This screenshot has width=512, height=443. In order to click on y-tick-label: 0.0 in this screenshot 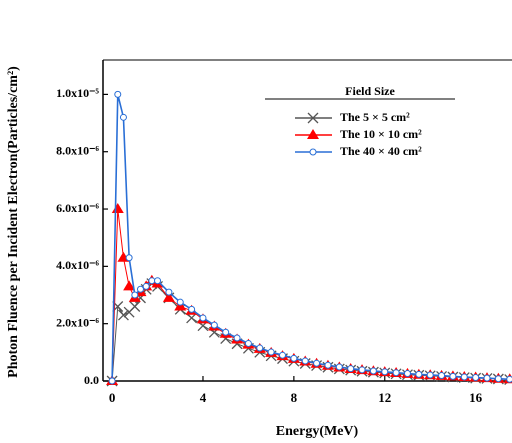, I will do `click(91, 380)`.